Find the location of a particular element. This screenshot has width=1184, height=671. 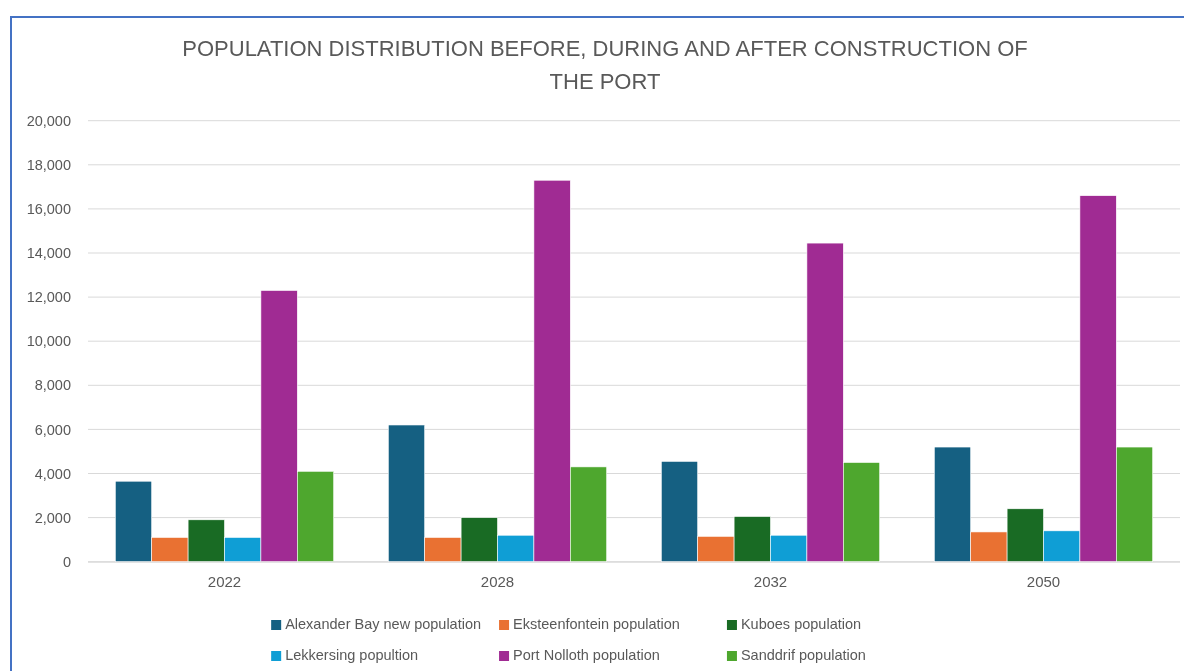

x-tick-label: 2050 is located at coordinates (1043, 582).